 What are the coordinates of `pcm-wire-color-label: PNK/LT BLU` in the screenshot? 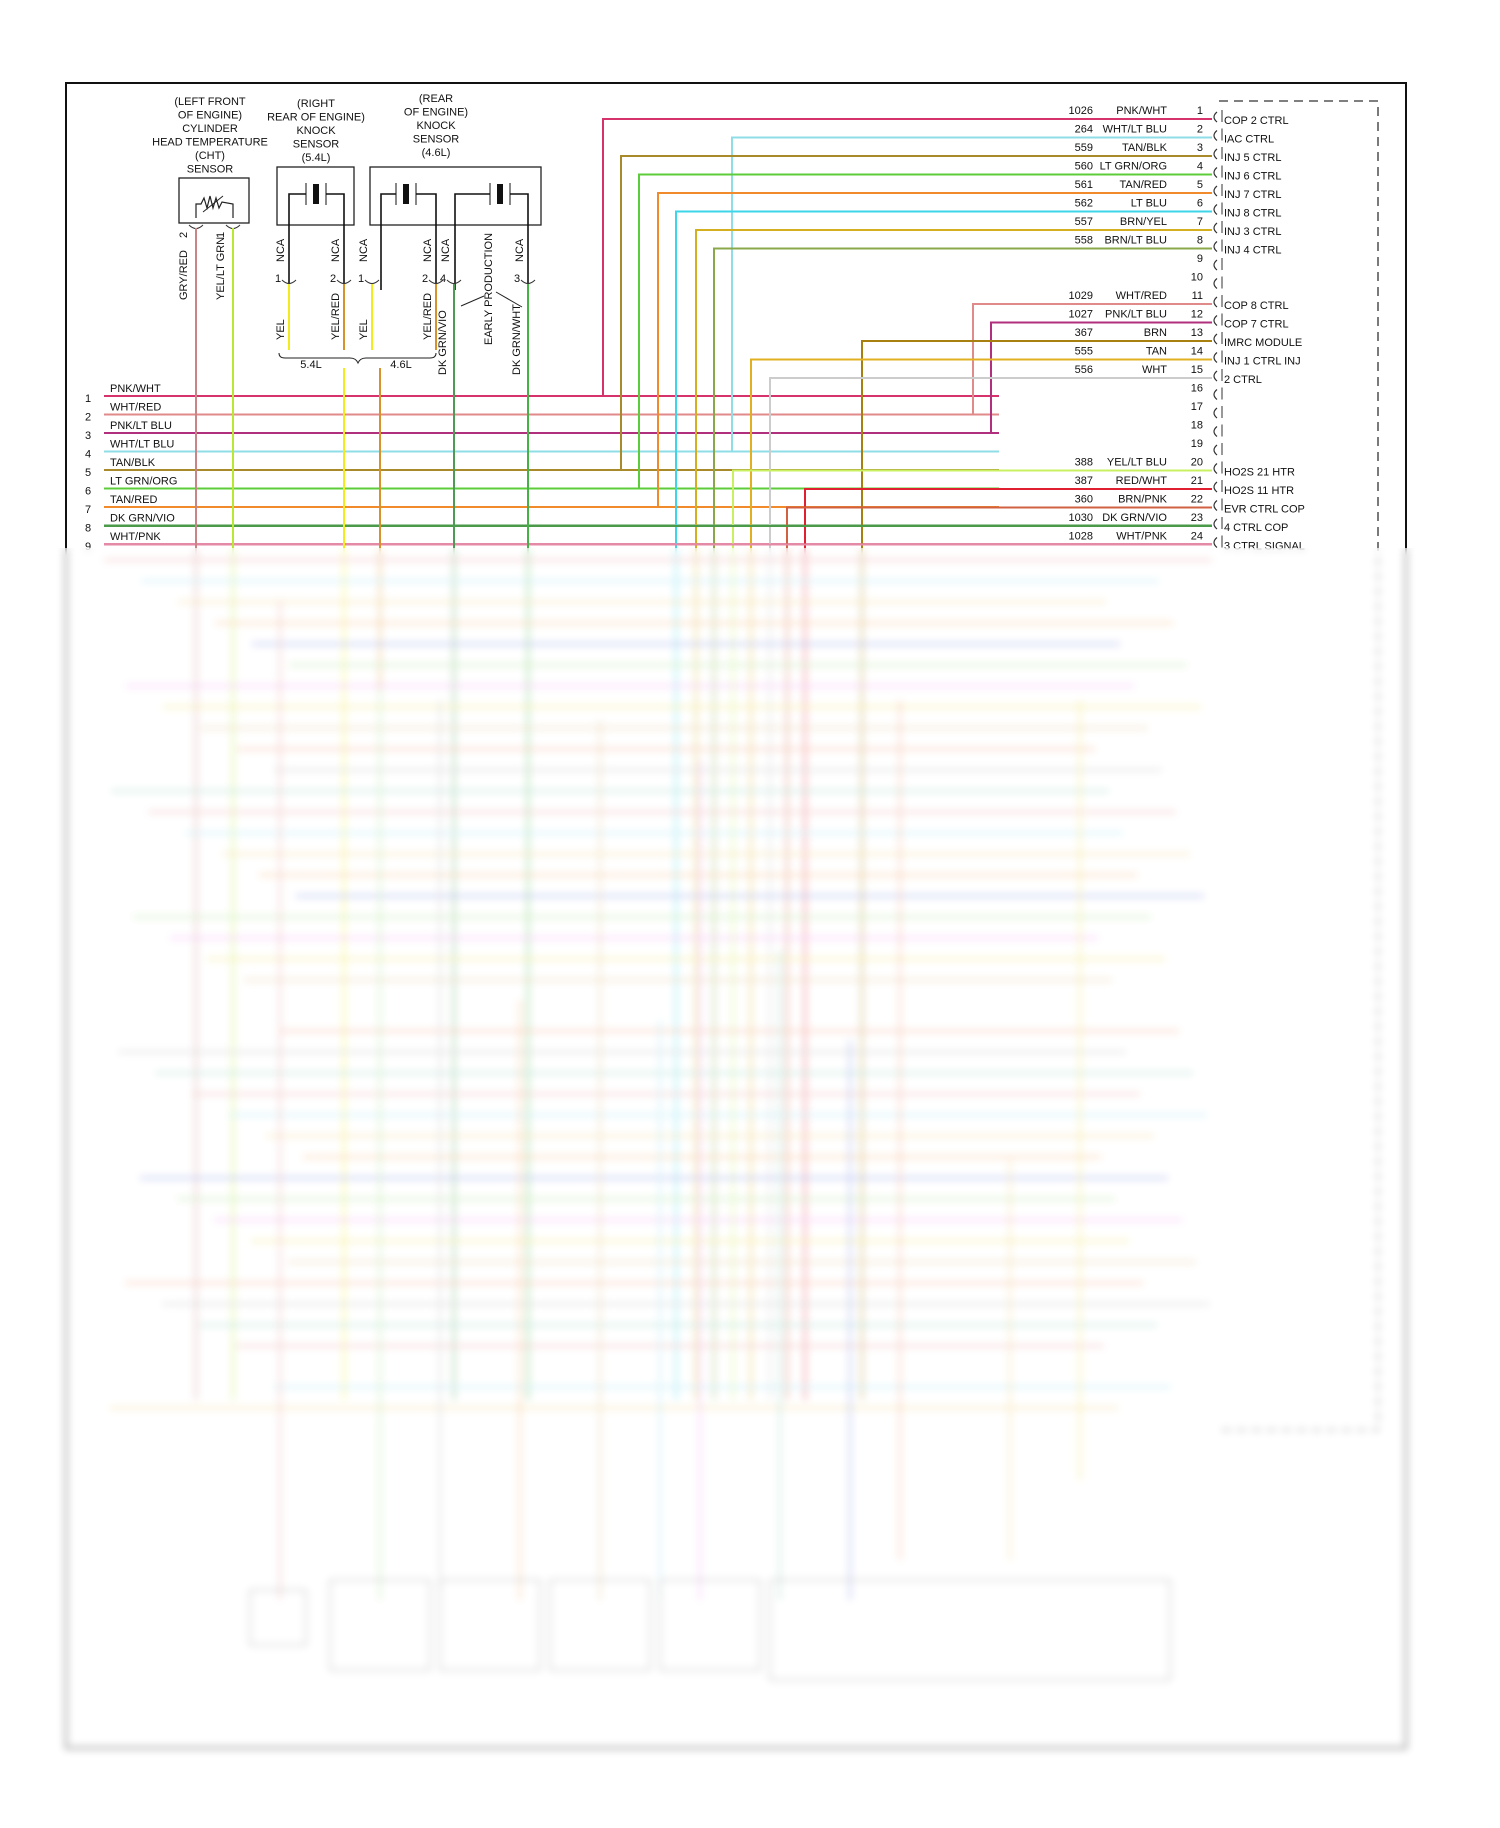 It's located at (1136, 315).